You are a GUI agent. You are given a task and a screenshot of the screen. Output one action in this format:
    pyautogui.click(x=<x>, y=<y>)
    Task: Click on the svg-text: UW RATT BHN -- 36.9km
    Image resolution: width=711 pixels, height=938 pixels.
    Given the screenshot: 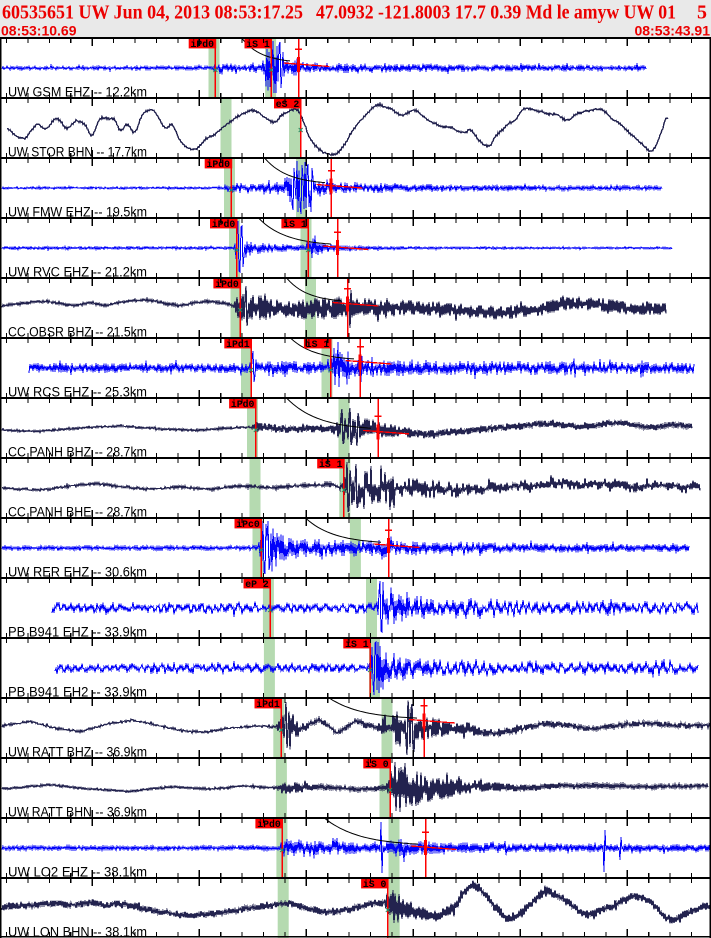 What is the action you would take?
    pyautogui.click(x=77, y=812)
    